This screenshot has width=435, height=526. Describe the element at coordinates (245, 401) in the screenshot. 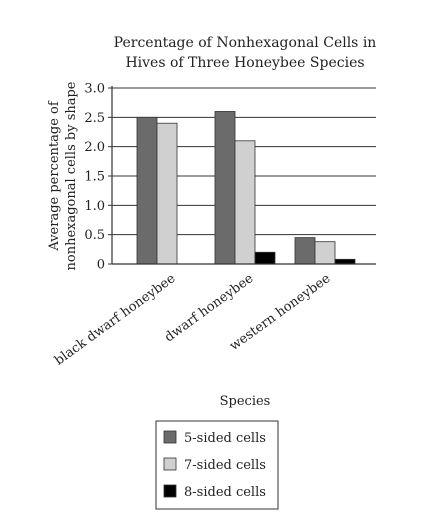

I see `x-axis-label: Species` at that location.